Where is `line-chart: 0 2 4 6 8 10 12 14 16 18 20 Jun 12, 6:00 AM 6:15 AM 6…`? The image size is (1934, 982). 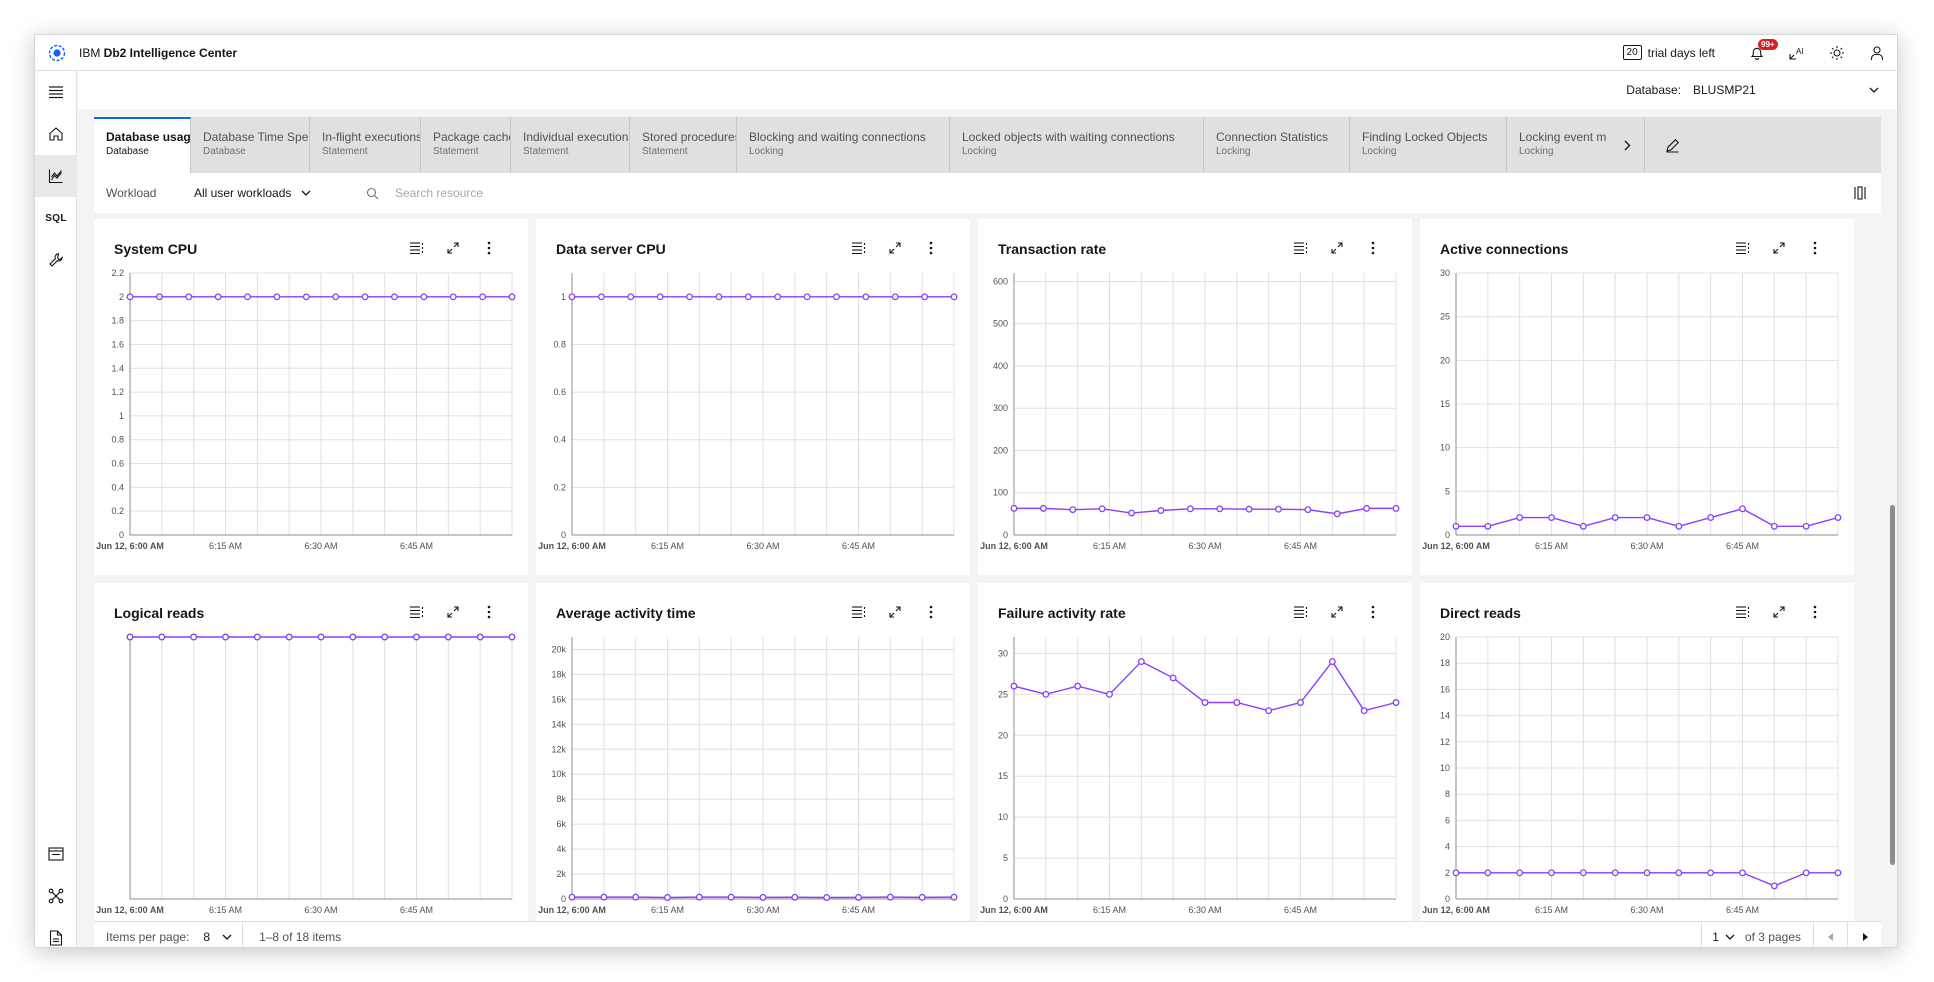
line-chart: 0 2 4 6 8 10 12 14 16 18 20 Jun 12, 6:00 AM 6:15 AM 6… is located at coordinates (1637, 786).